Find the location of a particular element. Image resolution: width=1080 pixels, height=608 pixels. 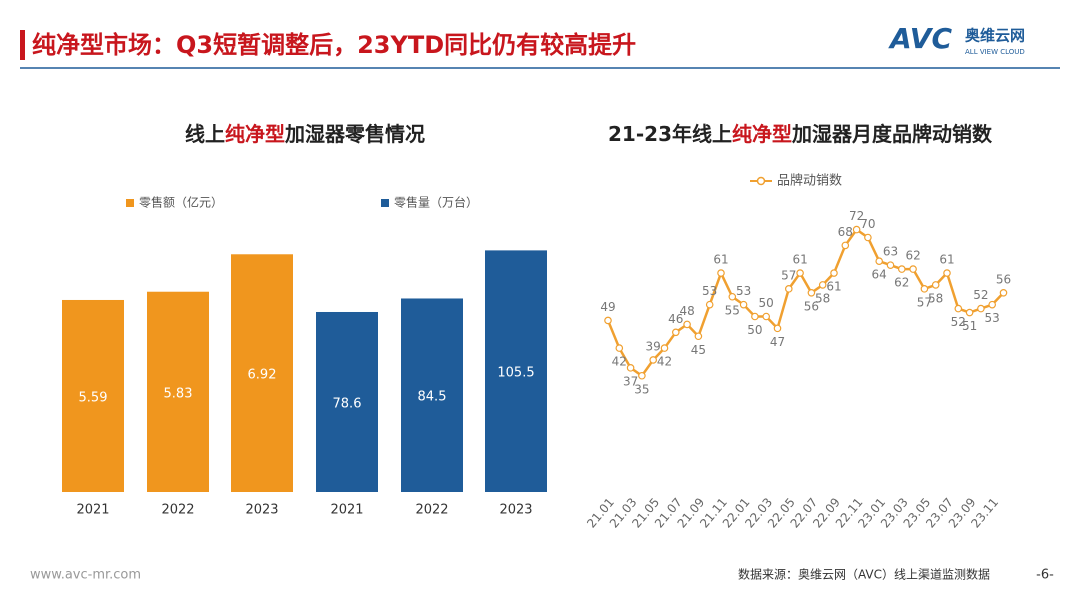

data-label: 78.6 is located at coordinates (347, 403).